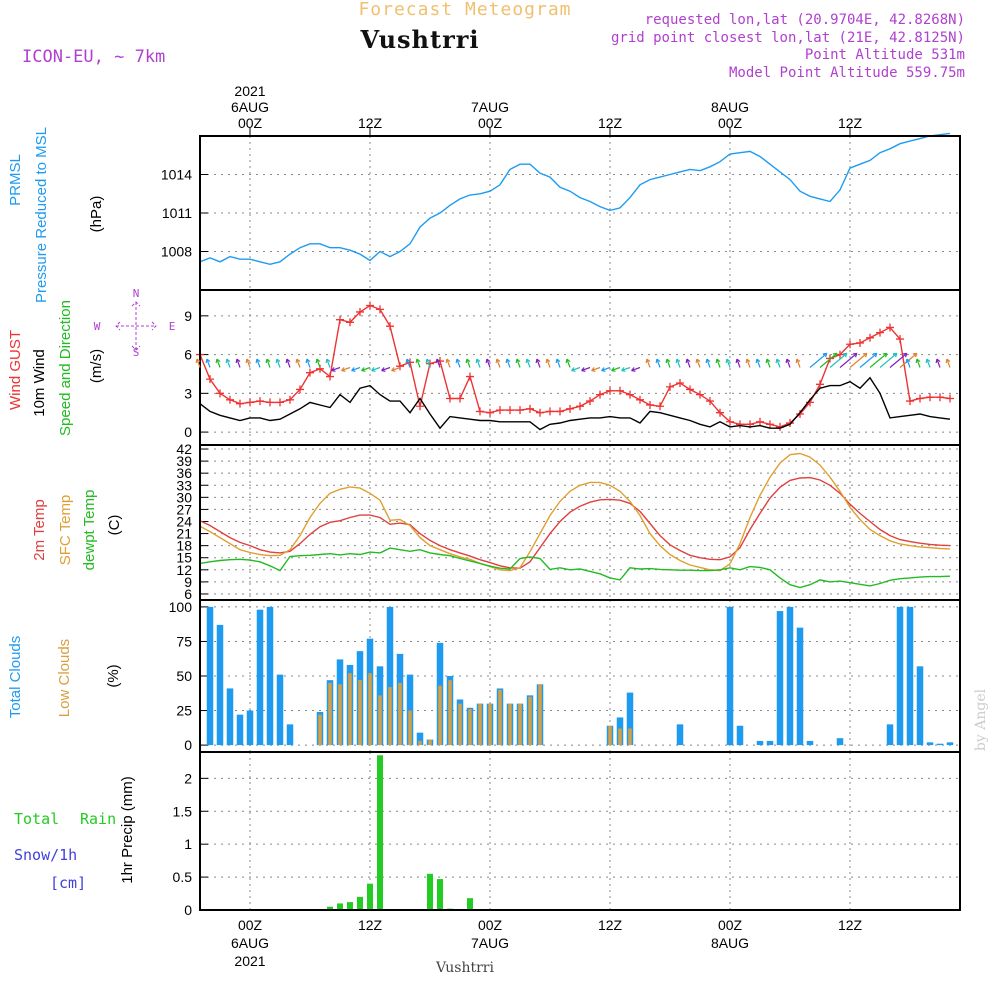 This screenshot has height=1000, width=1000. I want to click on panel-clouds: 0 25 50 75 100, so click(565, 676).